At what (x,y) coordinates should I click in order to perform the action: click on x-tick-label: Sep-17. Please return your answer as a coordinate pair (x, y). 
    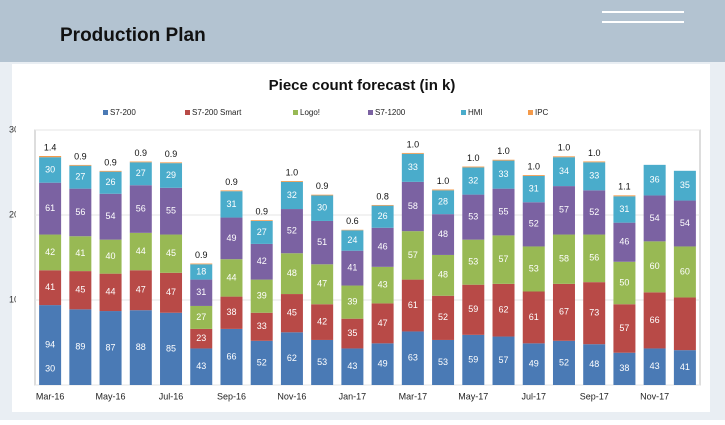
    Looking at the image, I should click on (594, 396).